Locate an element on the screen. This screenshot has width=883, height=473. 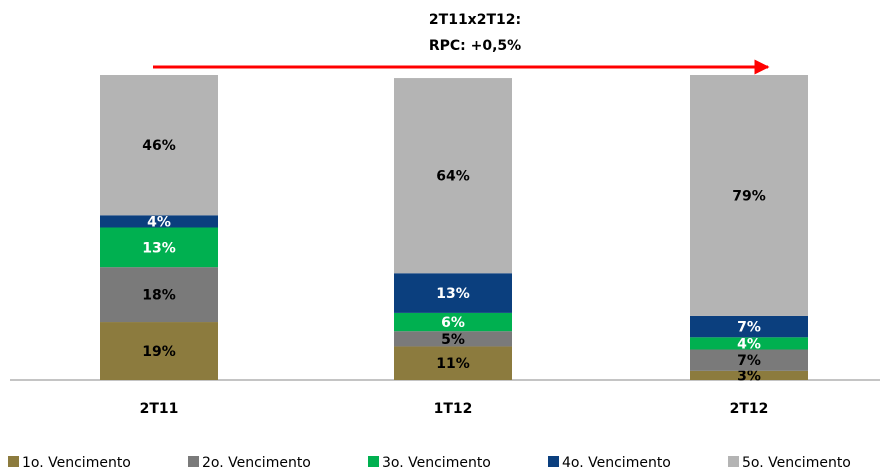
x-tick-label: 1T12 is located at coordinates (453, 409).